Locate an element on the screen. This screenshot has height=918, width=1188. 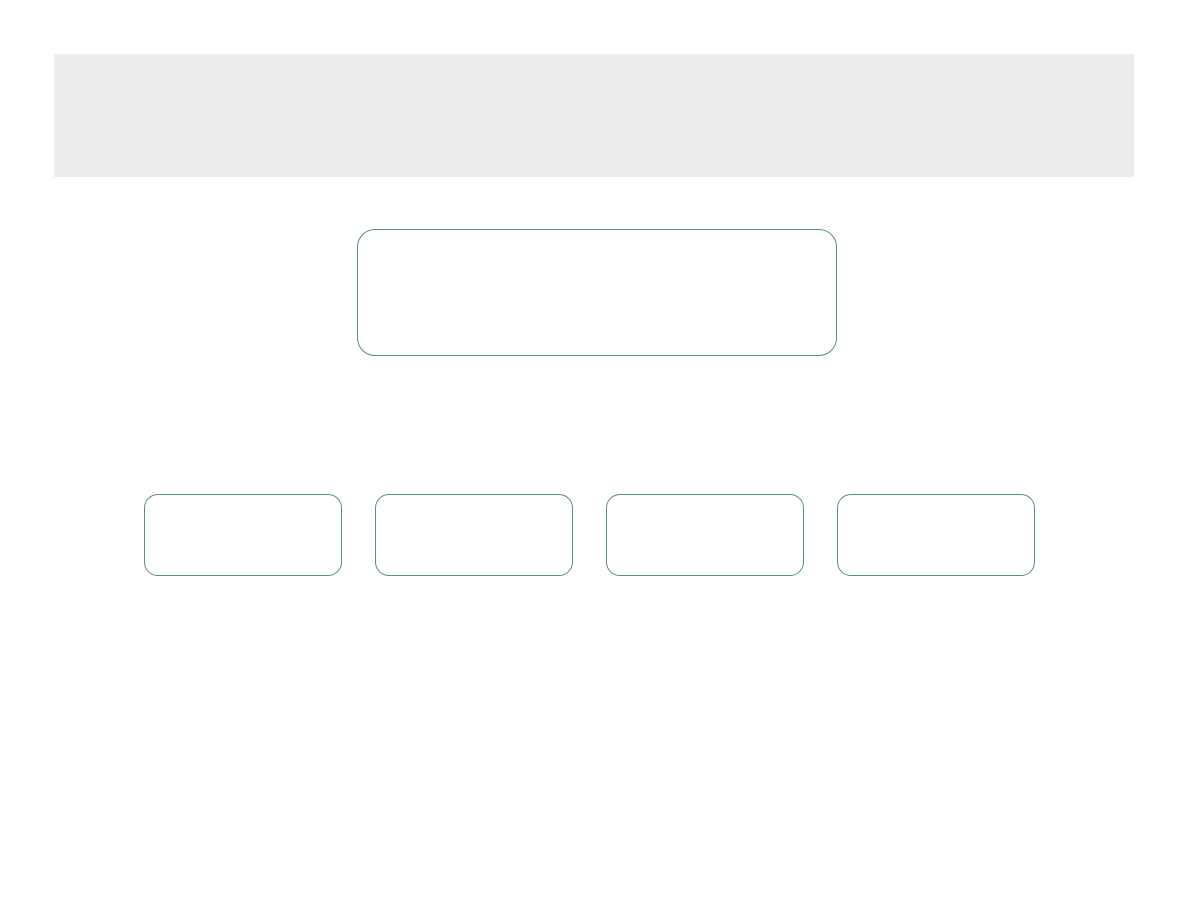
header-band is located at coordinates (594, 115).